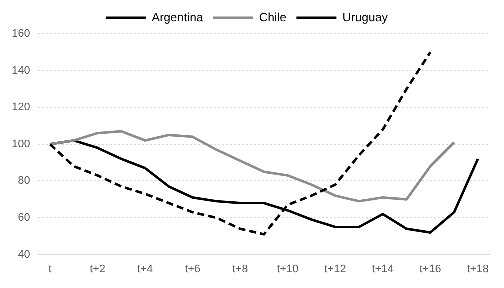 The image size is (504, 288). I want to click on x-tick-label: t+10, so click(288, 269).